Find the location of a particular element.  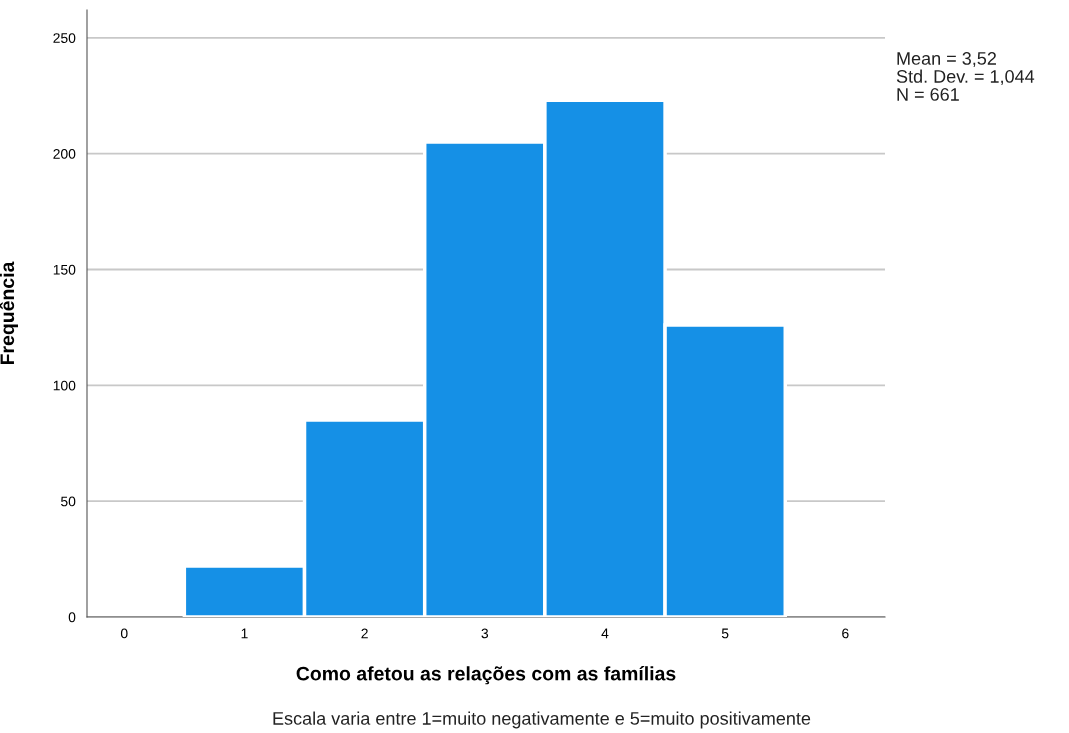

y-tick-label: 100 is located at coordinates (64, 385).